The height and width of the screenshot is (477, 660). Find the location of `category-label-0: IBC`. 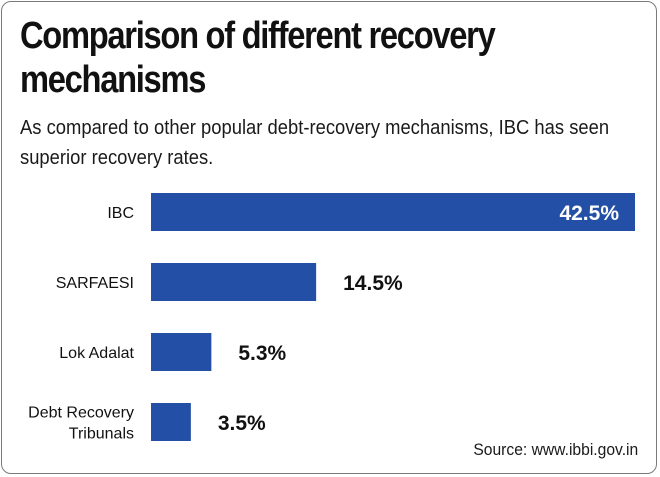

category-label-0: IBC is located at coordinates (120, 213).